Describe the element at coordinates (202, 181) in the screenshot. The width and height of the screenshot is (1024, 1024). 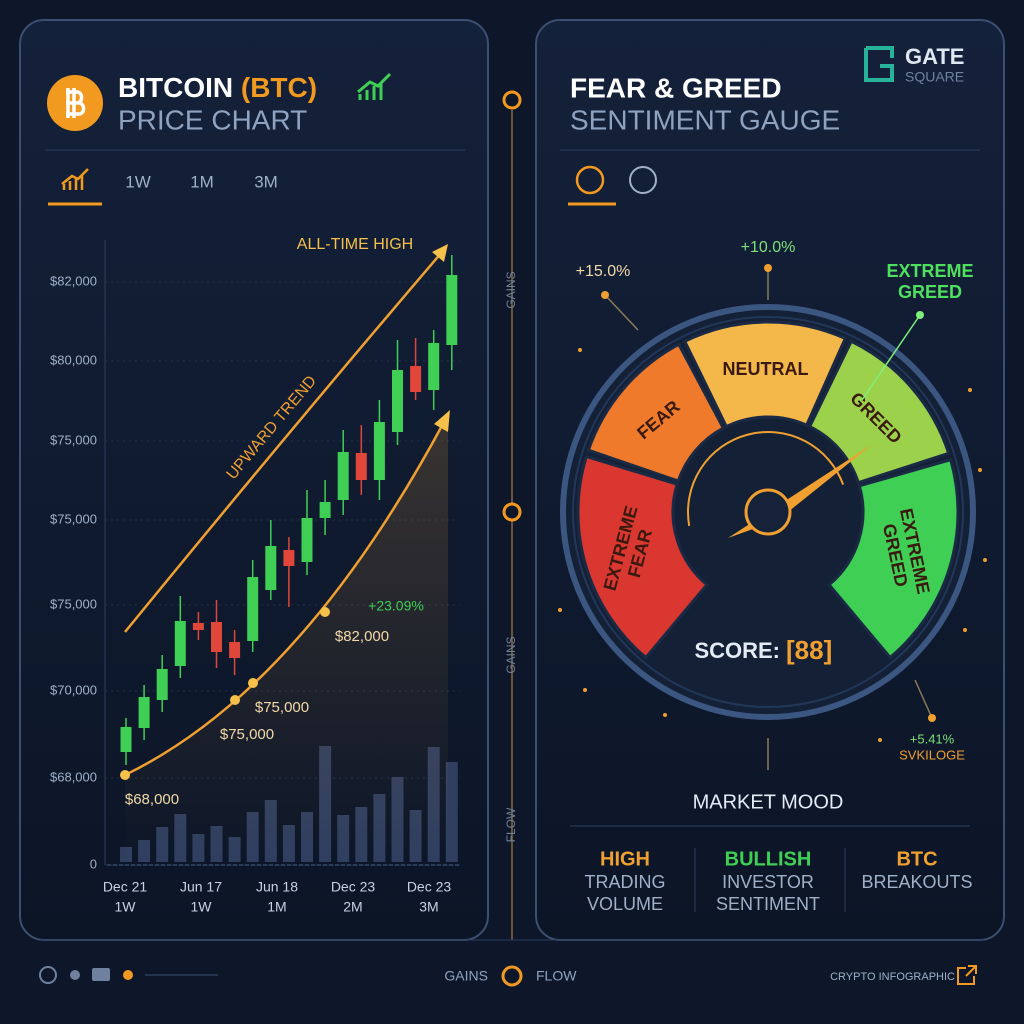
I see `range-tab: 1M` at that location.